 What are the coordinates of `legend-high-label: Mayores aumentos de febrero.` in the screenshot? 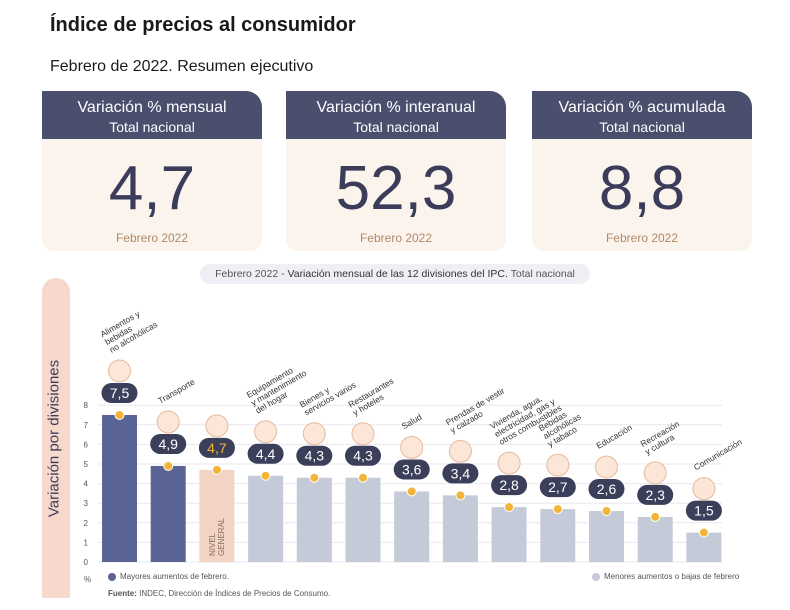 It's located at (174, 576).